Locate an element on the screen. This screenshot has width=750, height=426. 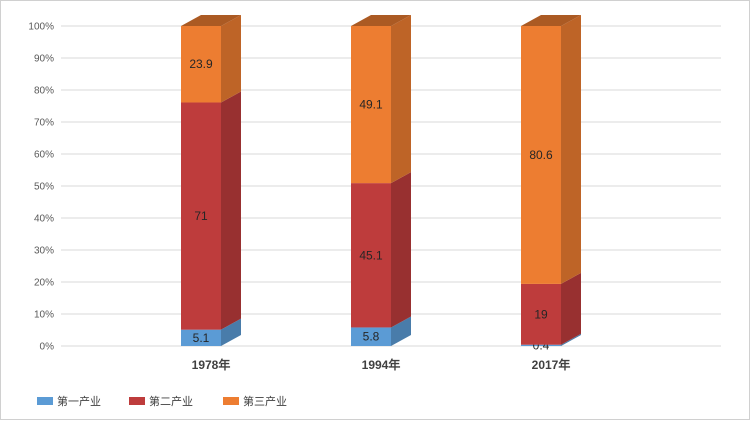
data-label: 71 is located at coordinates (201, 216).